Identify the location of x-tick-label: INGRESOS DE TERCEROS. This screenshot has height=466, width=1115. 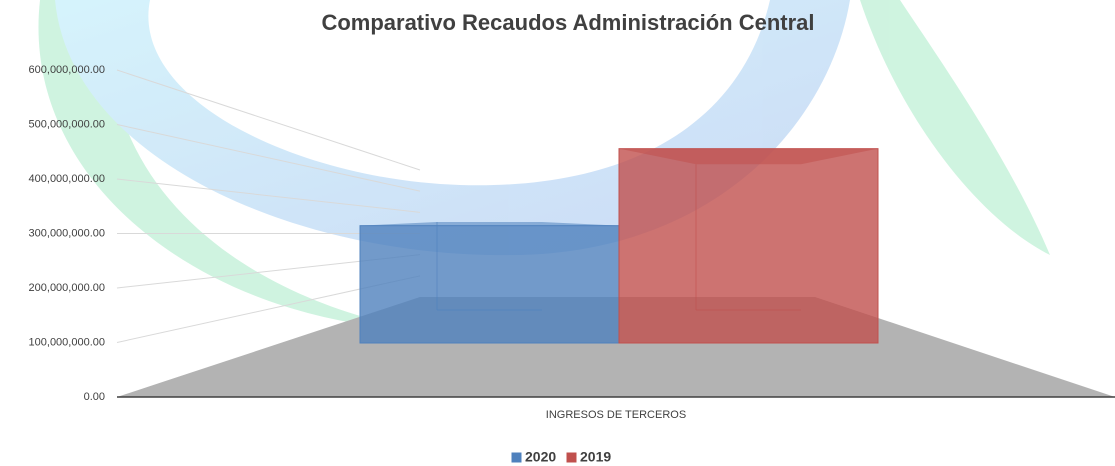
(616, 415).